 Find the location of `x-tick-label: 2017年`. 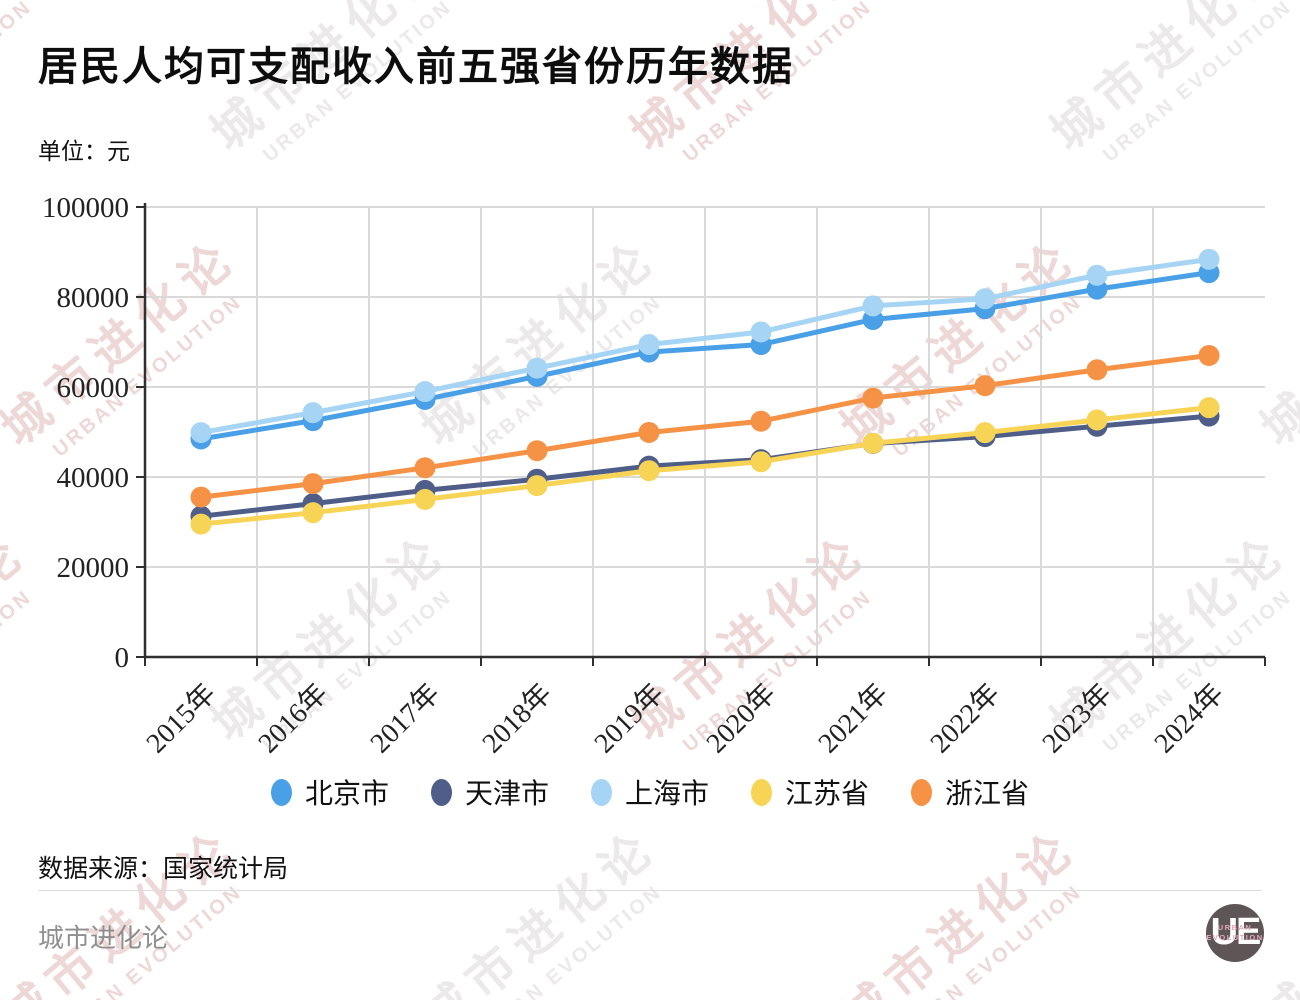

x-tick-label: 2017年 is located at coordinates (405, 718).